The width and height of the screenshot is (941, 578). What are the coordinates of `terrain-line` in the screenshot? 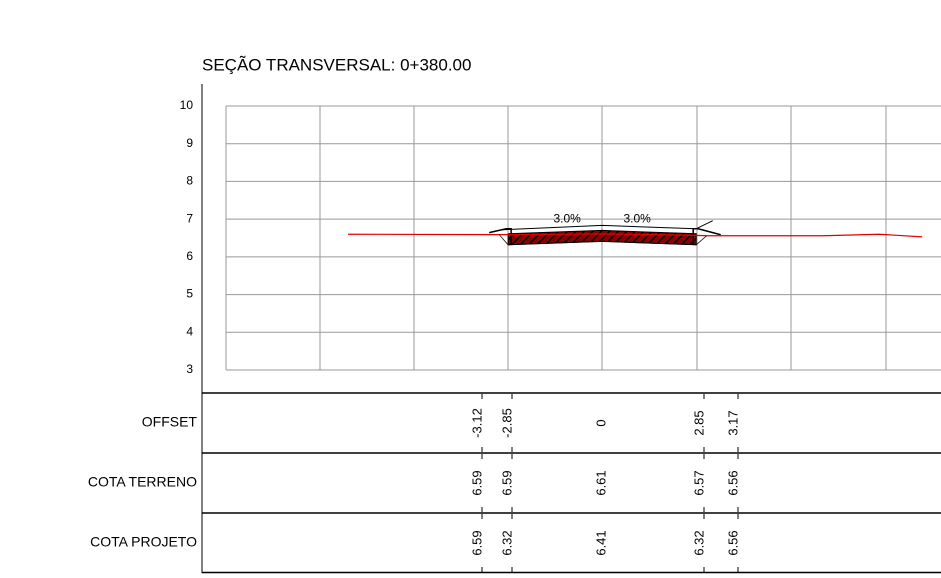 It's located at (635, 235).